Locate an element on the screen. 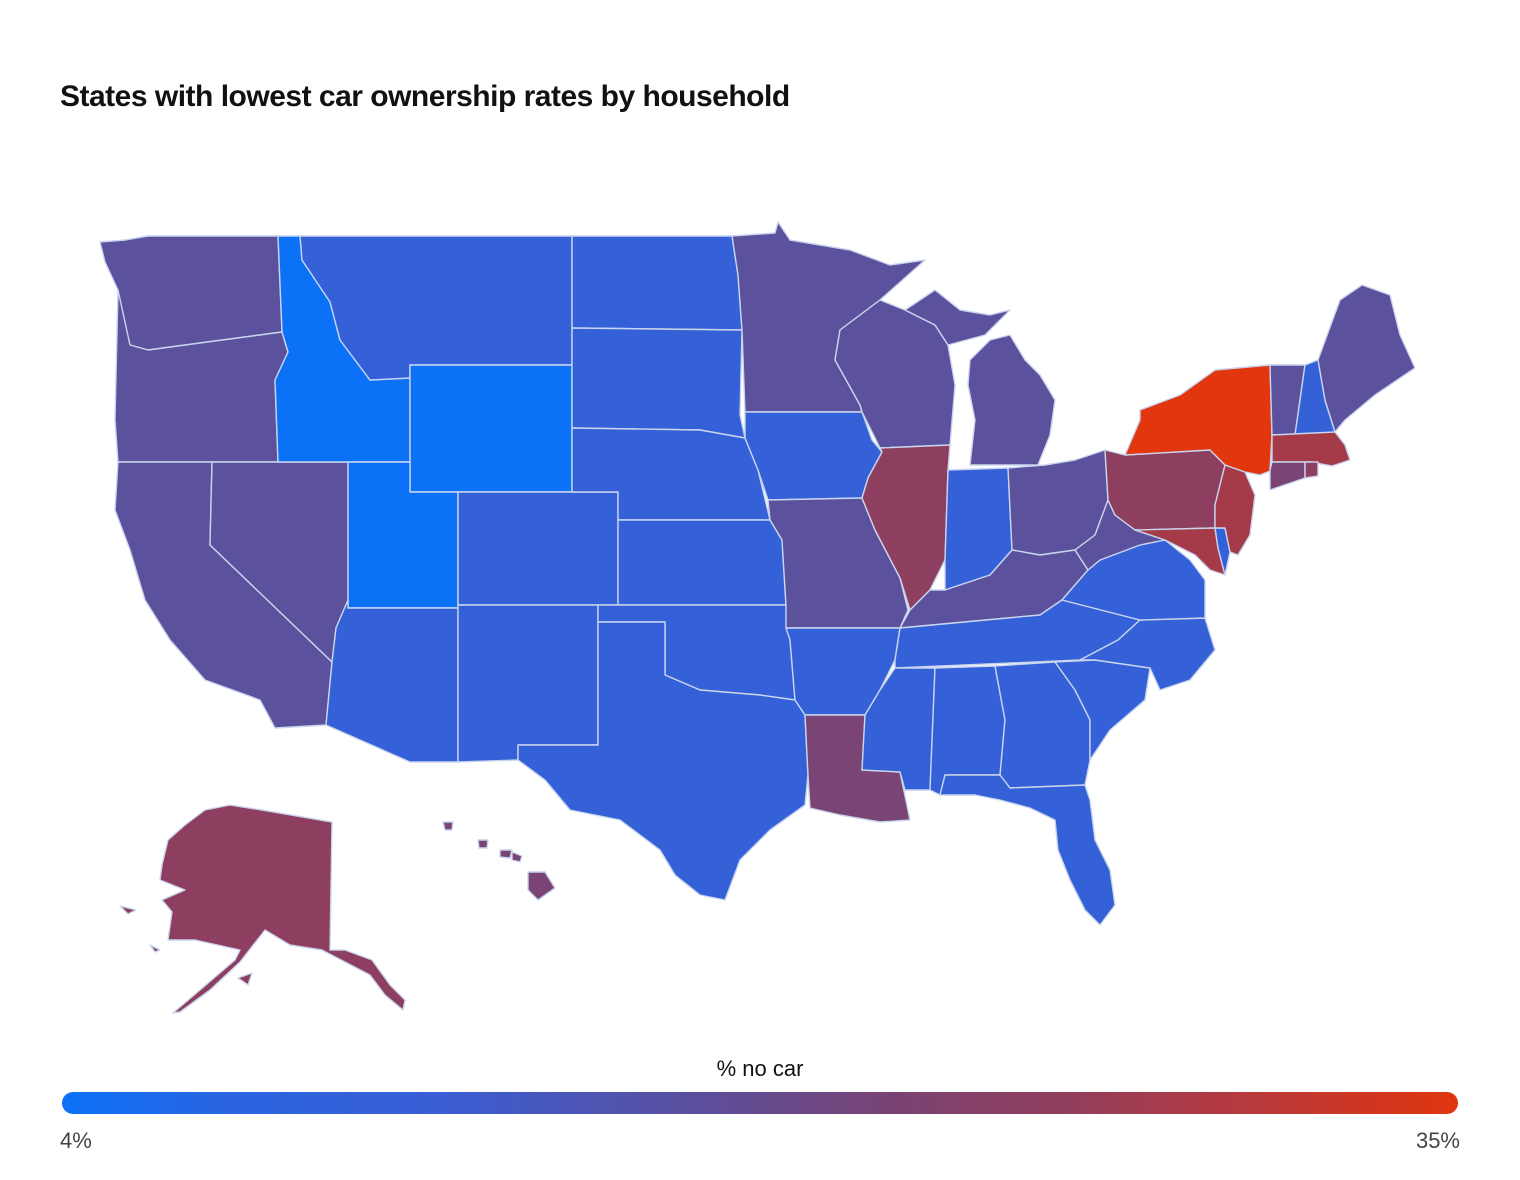 Image resolution: width=1520 pixels, height=1180 pixels. legend-color-scale is located at coordinates (760, 1103).